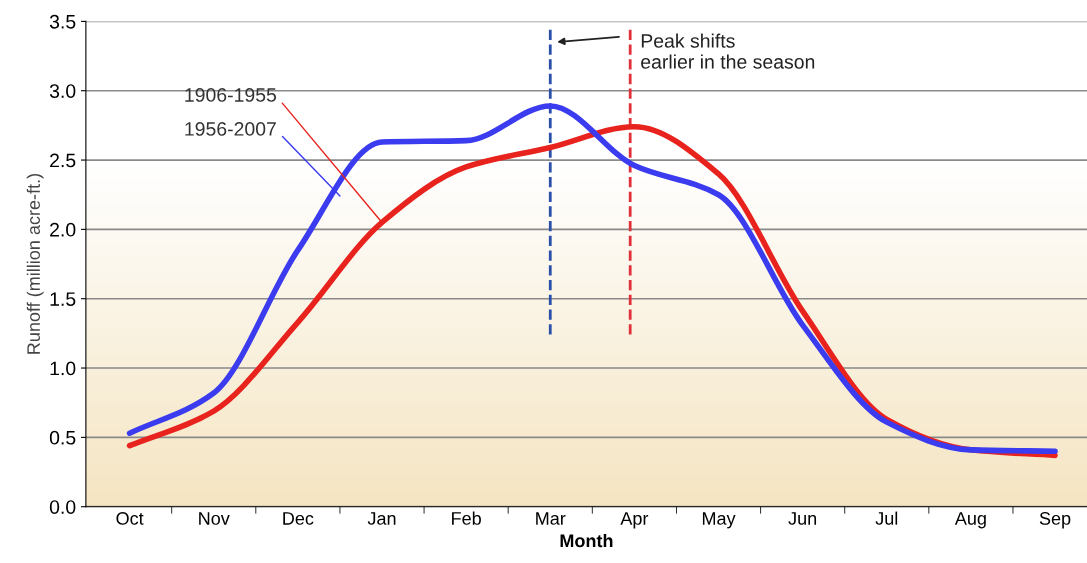  Describe the element at coordinates (551, 518) in the screenshot. I see `x-tick-label: Mar` at that location.